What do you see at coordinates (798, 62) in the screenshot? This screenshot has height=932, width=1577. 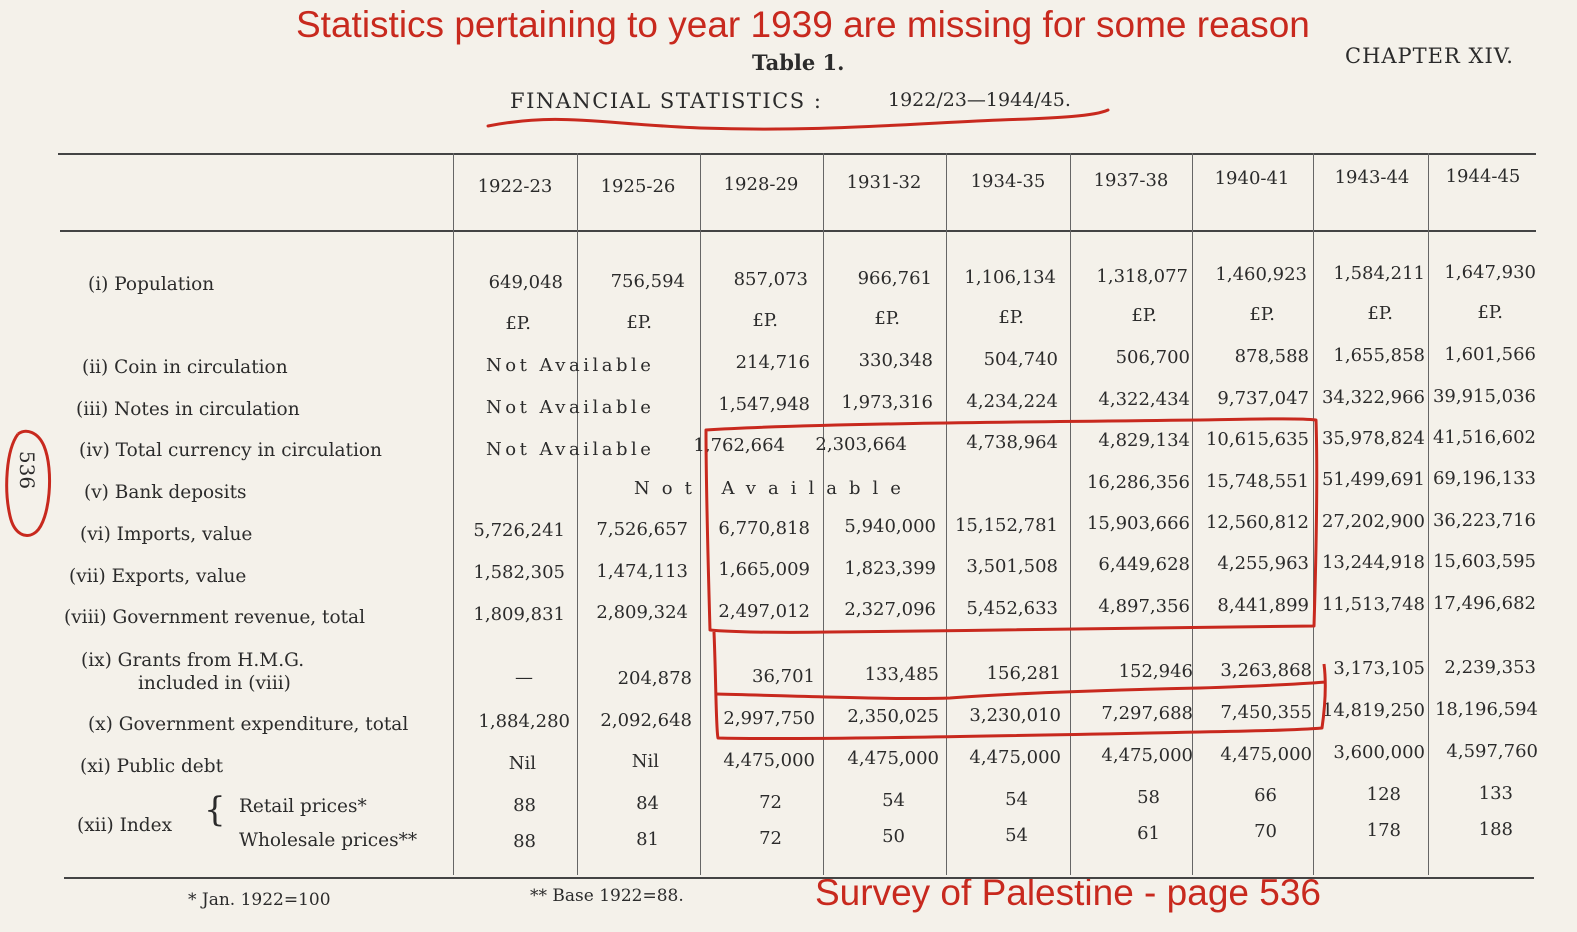 I see `table-title: Table 1.` at bounding box center [798, 62].